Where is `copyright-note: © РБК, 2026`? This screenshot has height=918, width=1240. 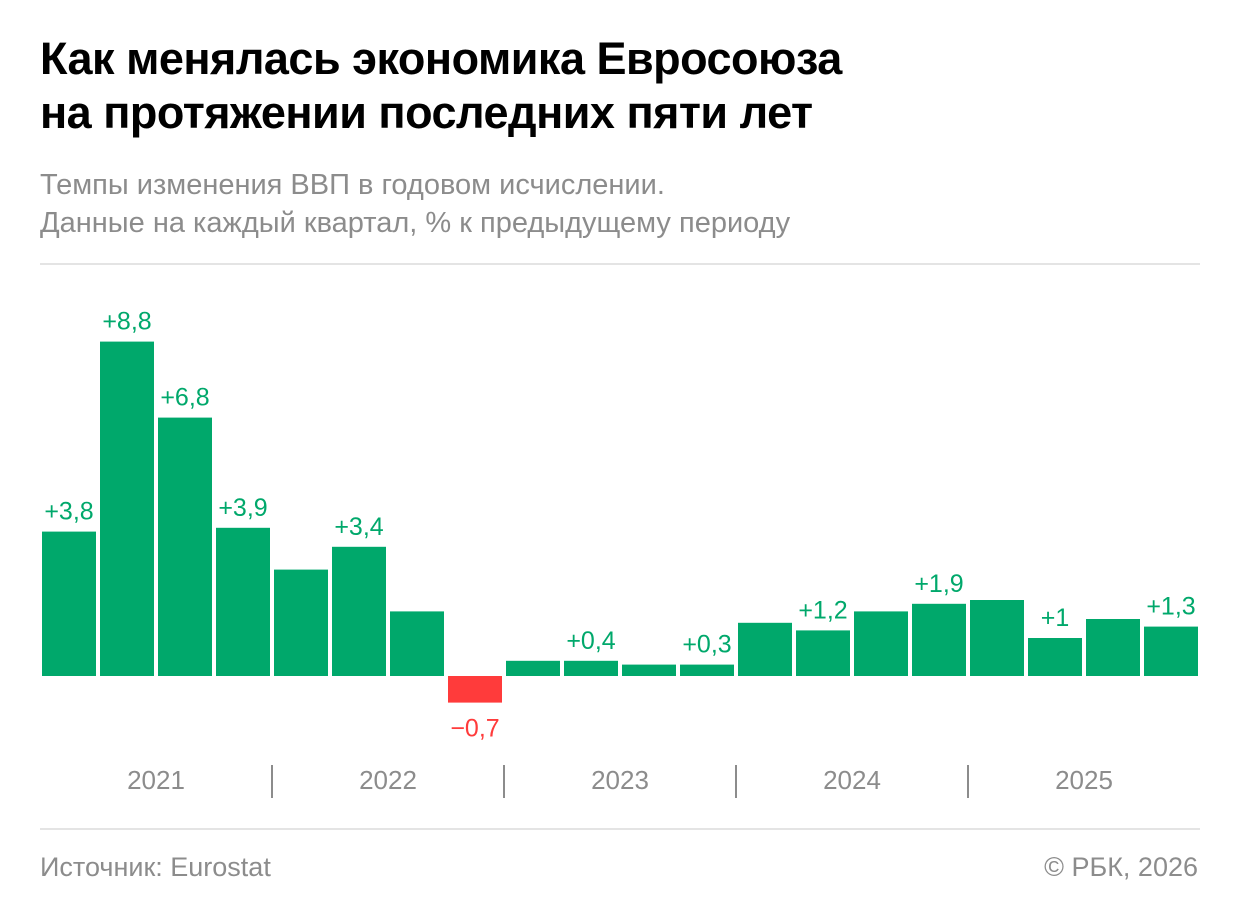 copyright-note: © РБК, 2026 is located at coordinates (1121, 867).